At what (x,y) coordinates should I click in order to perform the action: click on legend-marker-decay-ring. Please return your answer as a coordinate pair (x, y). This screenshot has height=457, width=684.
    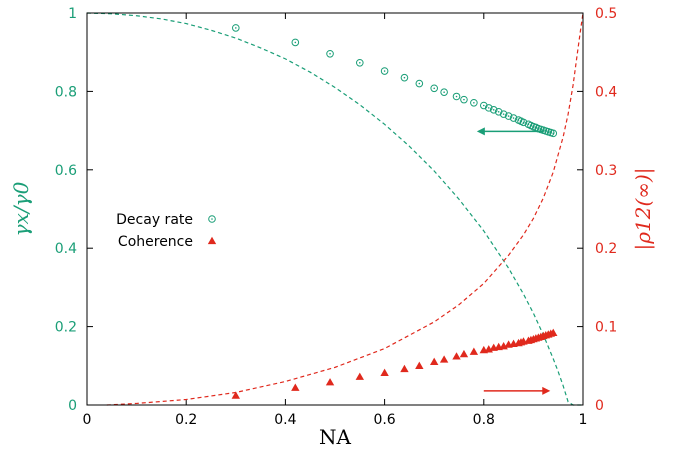
    Looking at the image, I should click on (212, 219).